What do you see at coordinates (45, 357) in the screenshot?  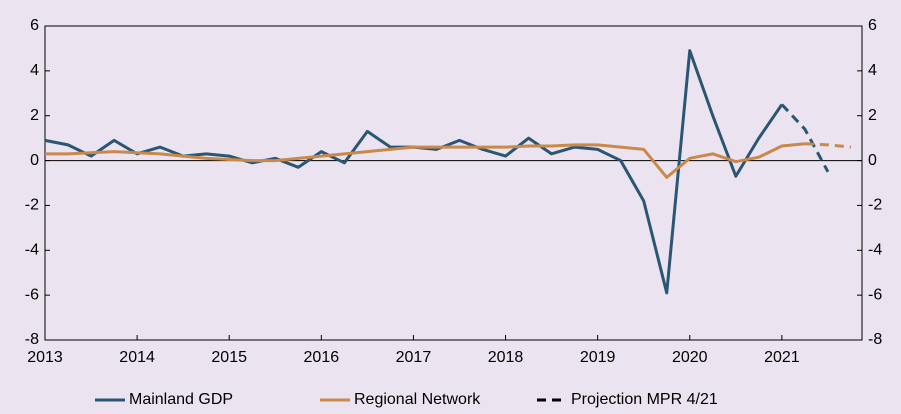 I see `x-tick-label: 2013` at bounding box center [45, 357].